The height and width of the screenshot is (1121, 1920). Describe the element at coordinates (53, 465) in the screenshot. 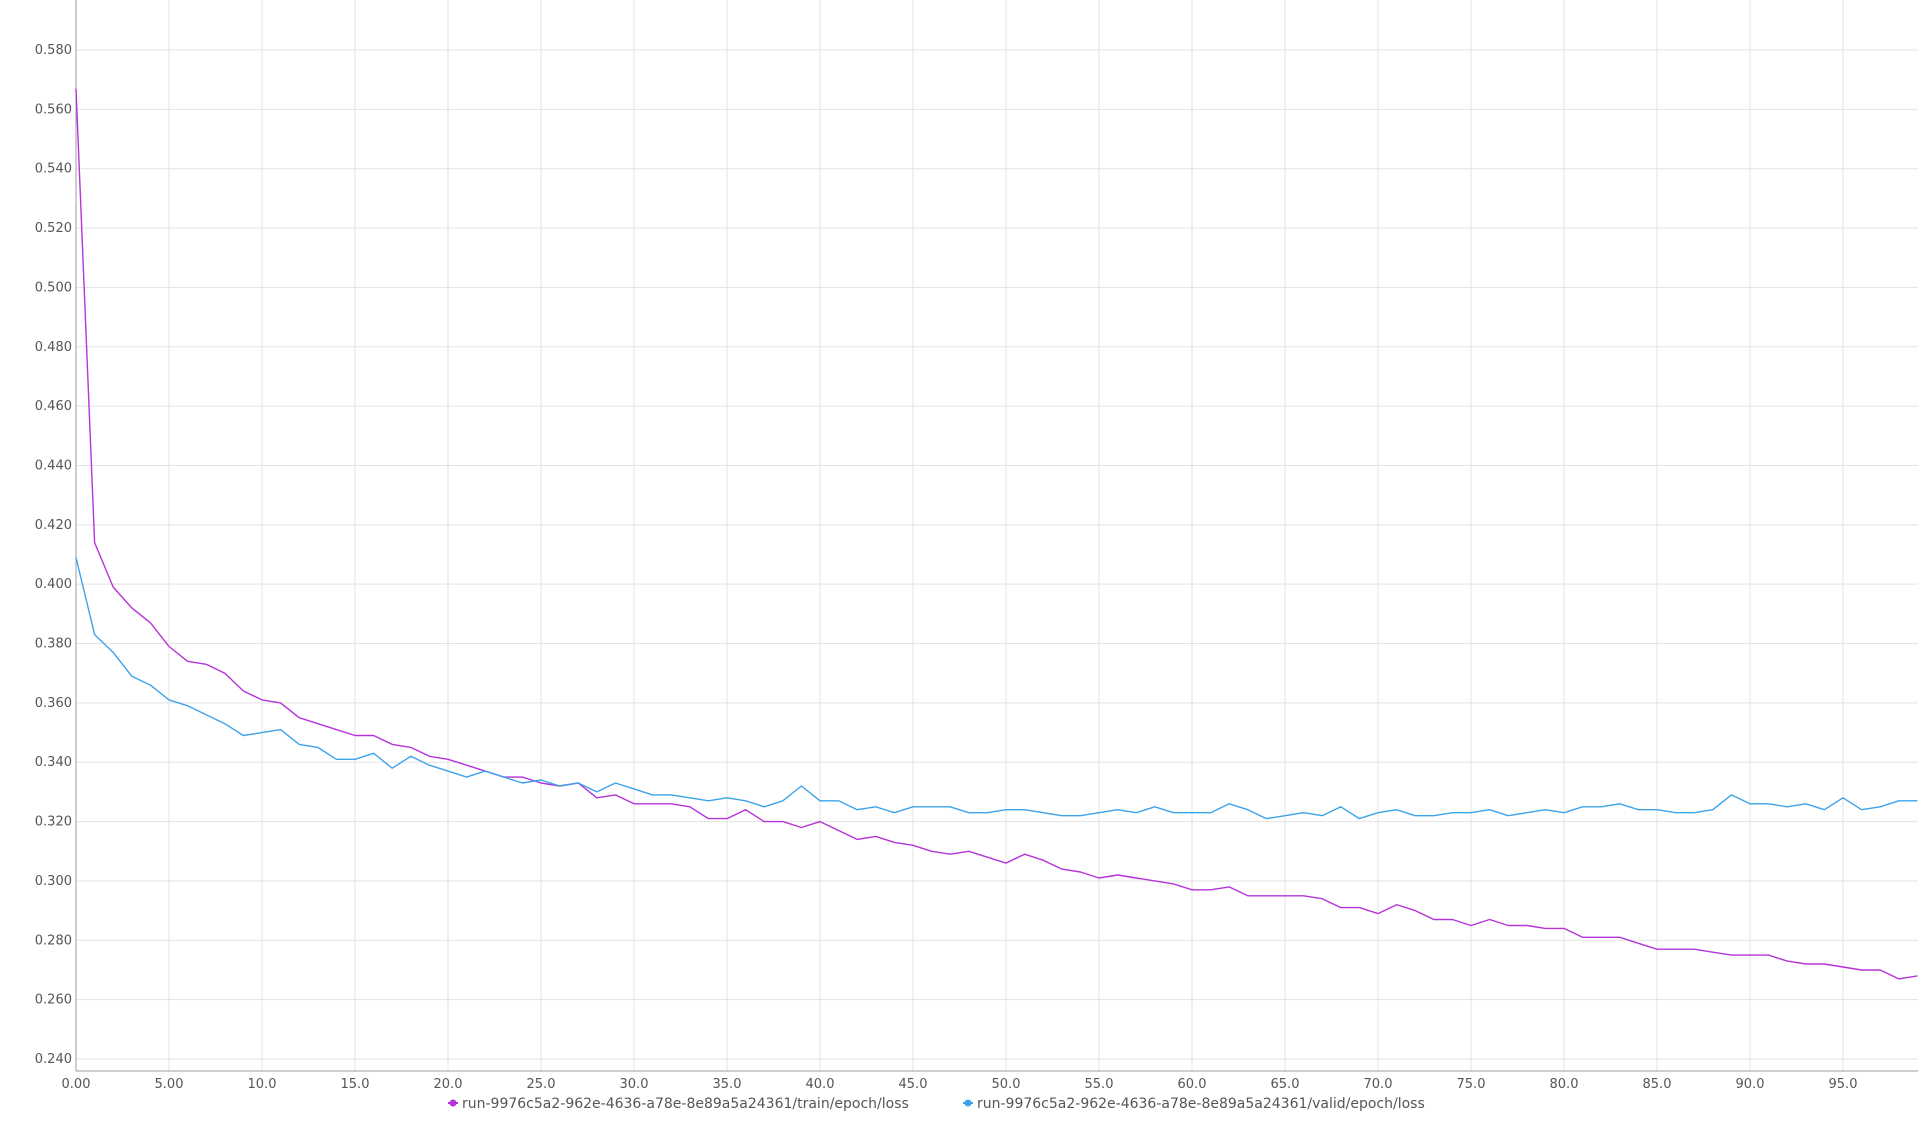

I see `y-tick-label: 0.440` at that location.